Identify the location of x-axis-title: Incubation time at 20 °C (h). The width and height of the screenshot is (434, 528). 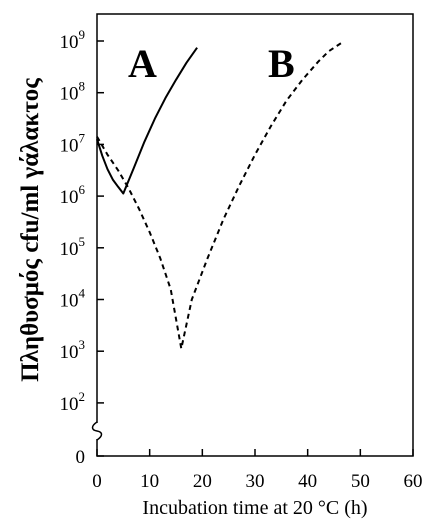
(254, 508).